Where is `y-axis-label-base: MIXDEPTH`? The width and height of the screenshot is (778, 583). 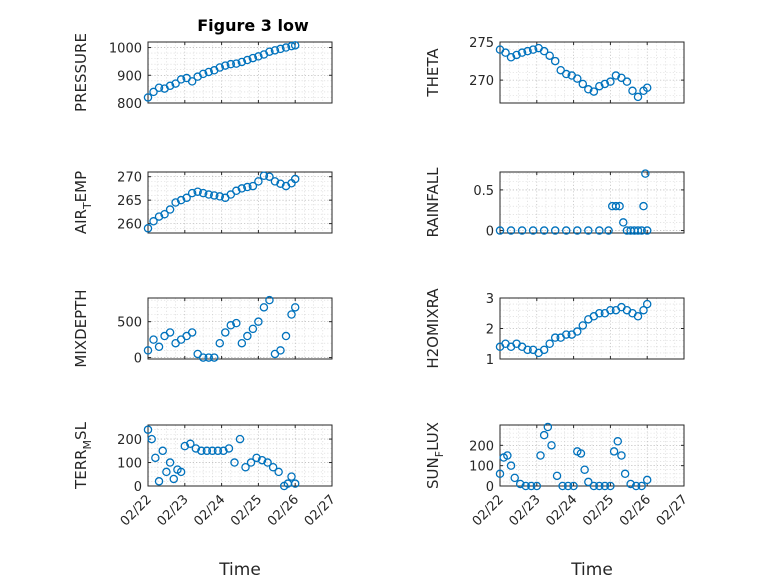 y-axis-label-base: MIXDEPTH is located at coordinates (81, 328).